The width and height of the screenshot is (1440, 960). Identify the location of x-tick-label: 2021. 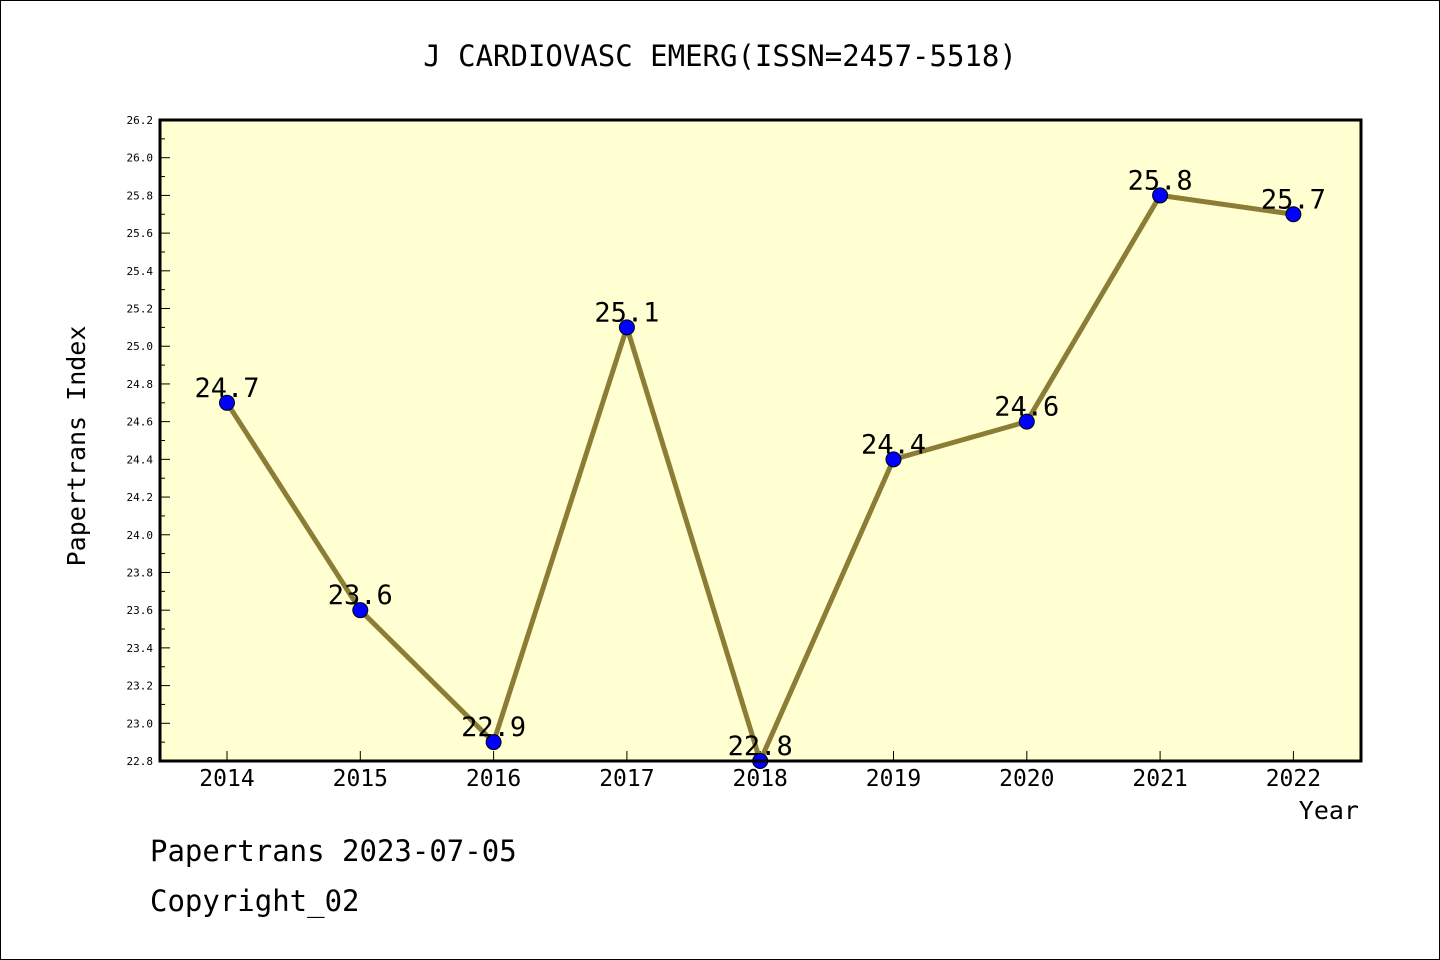
(1159, 779).